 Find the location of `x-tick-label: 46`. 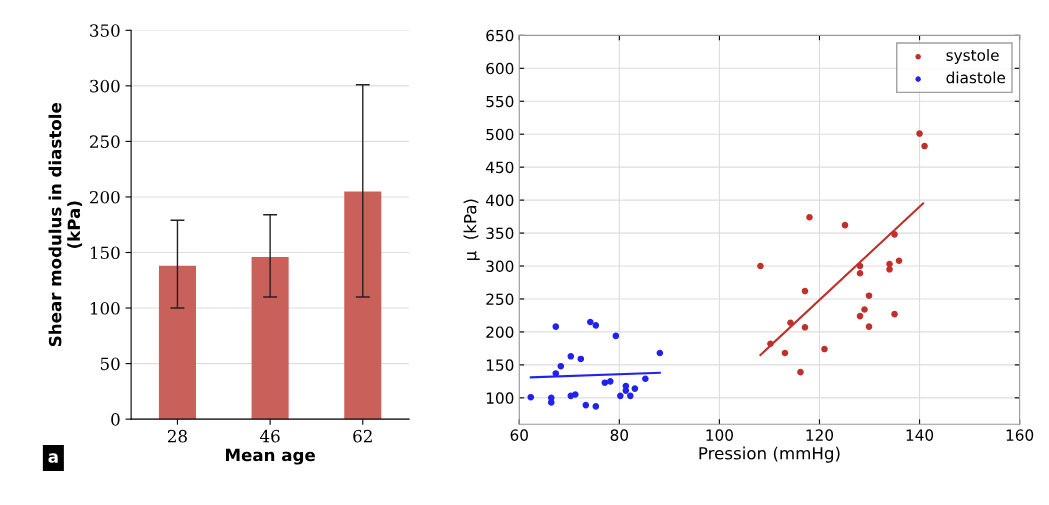

x-tick-label: 46 is located at coordinates (270, 436).